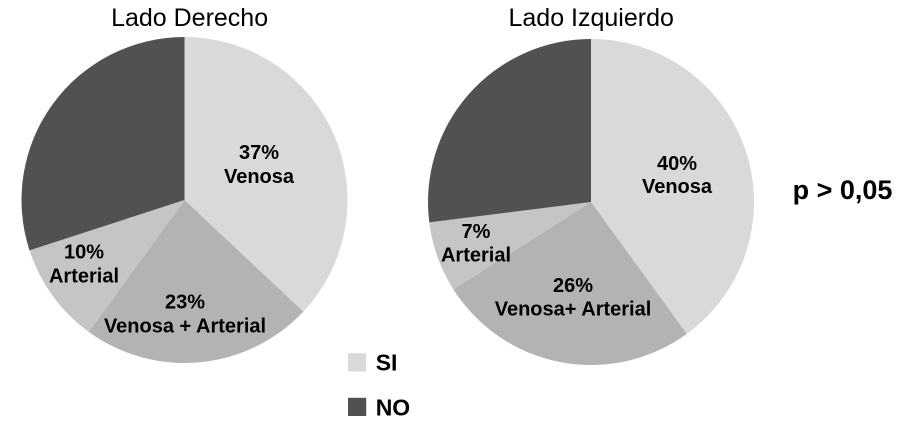 This screenshot has height=434, width=912. I want to click on svg-text: p > 0,05, so click(843, 190).